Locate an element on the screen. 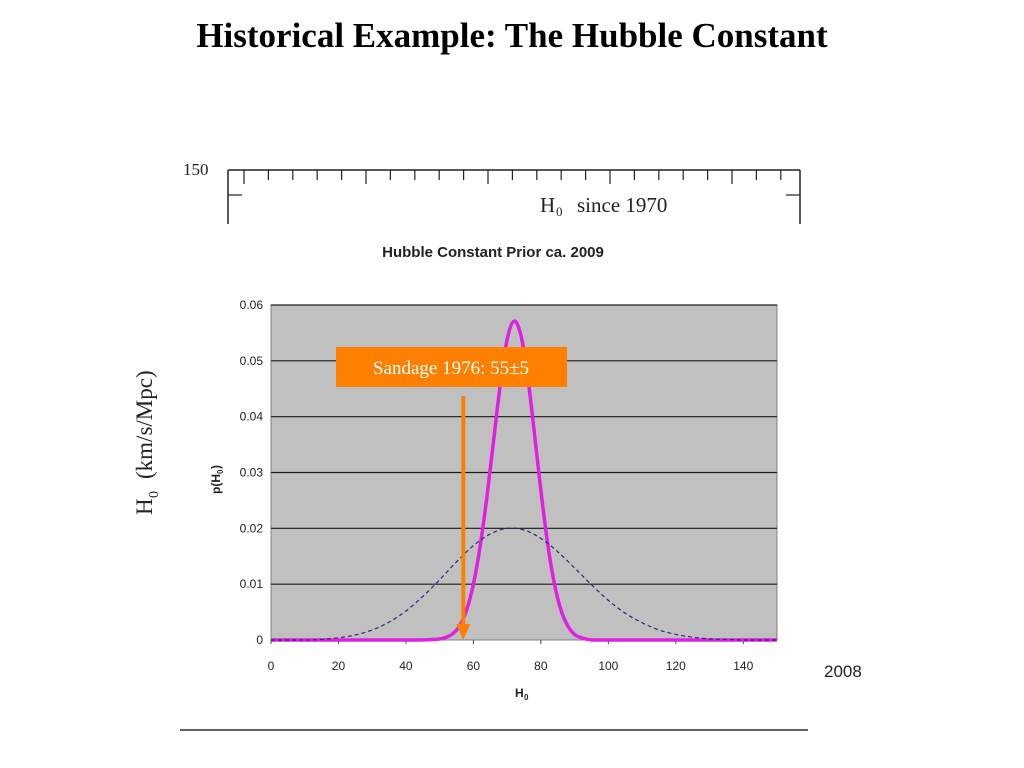 Image resolution: width=1024 pixels, height=768 pixels. background-inset-label: H 0 since 1970 is located at coordinates (603, 206).